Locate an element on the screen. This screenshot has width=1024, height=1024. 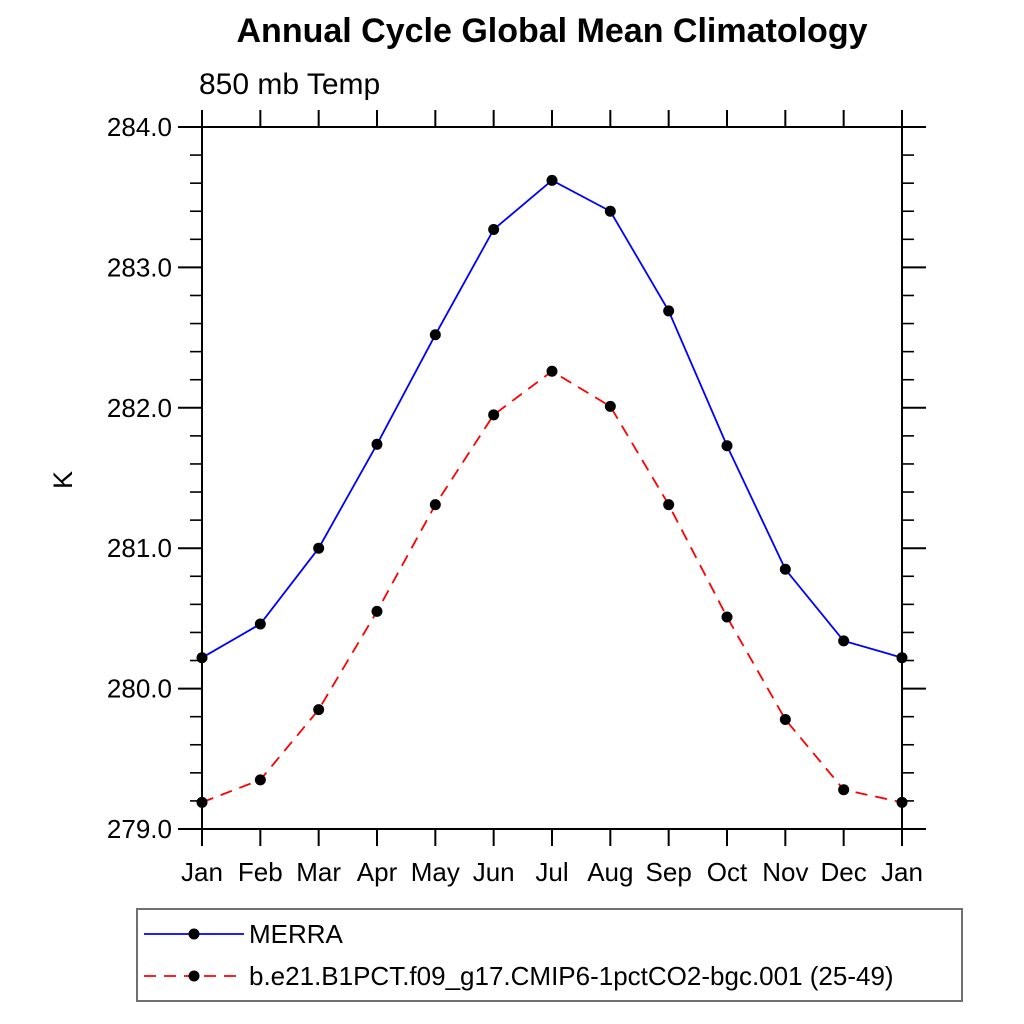
x-tick-label: Apr is located at coordinates (377, 872).